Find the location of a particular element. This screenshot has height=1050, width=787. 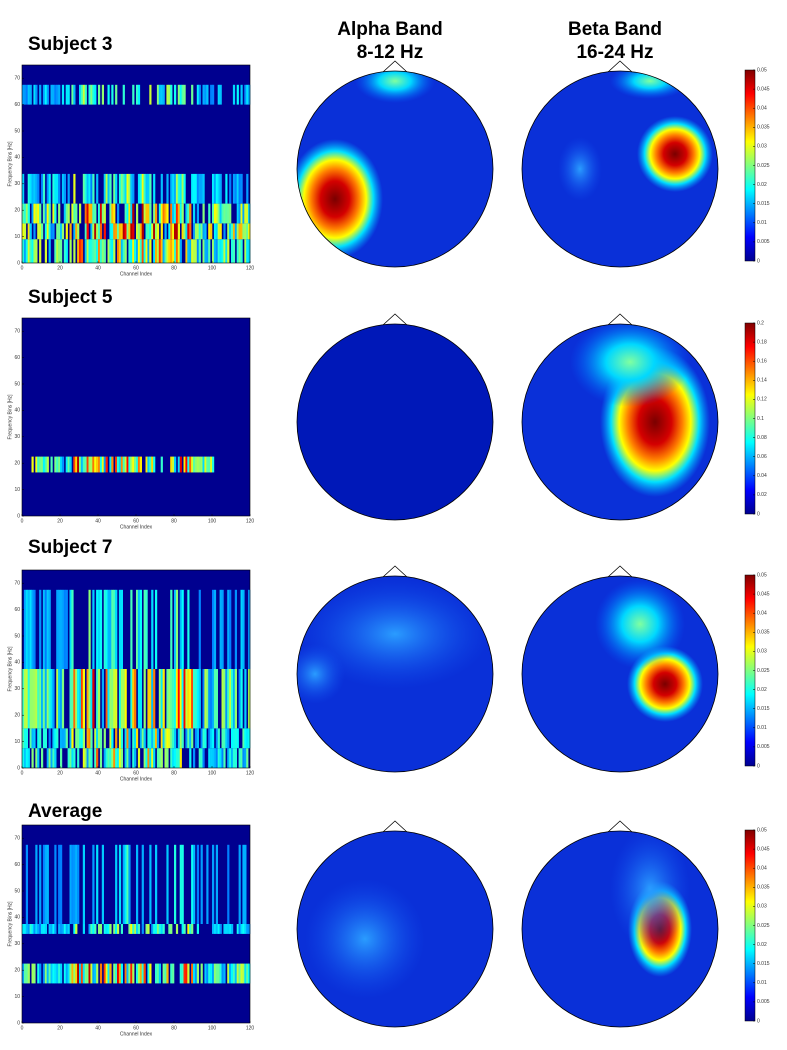

y-tick-label: 10 is located at coordinates (17, 742).